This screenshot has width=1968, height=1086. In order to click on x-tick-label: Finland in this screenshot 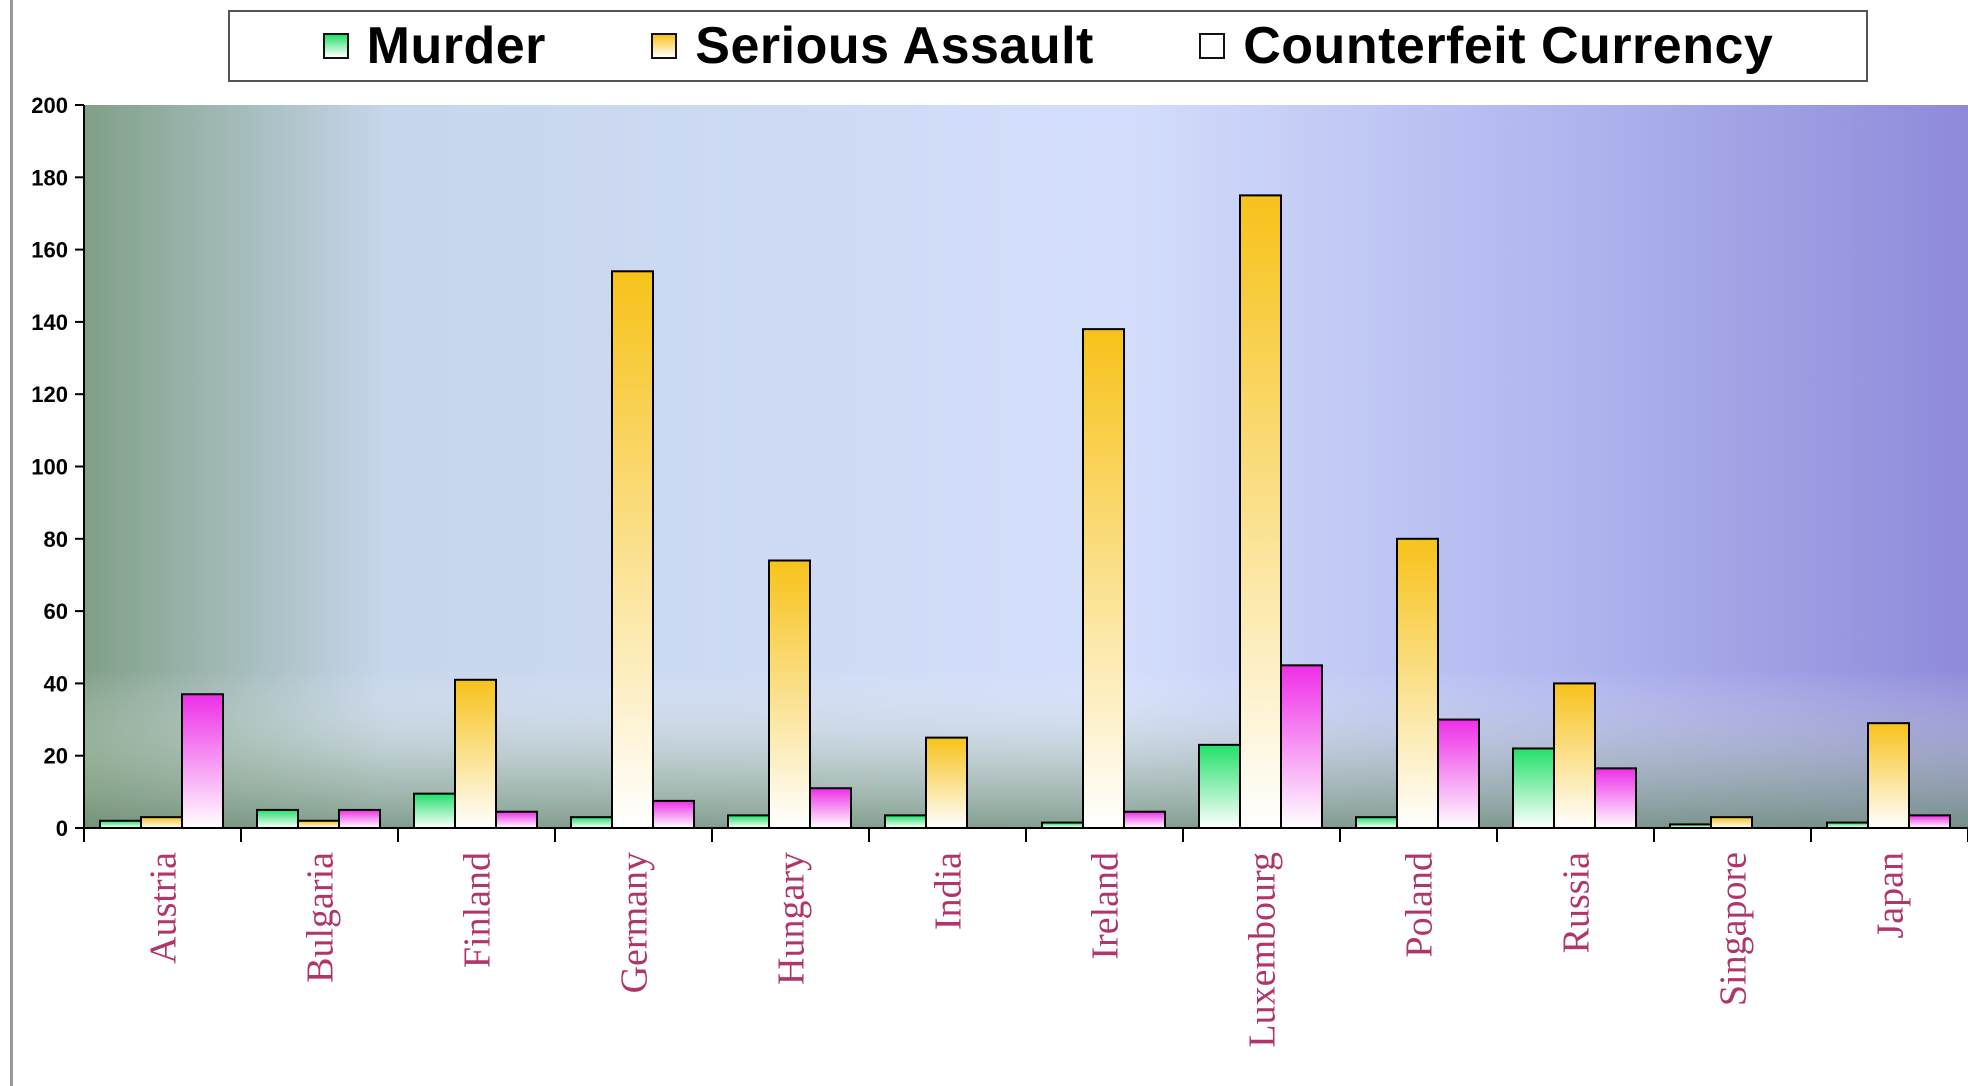, I will do `click(478, 910)`.